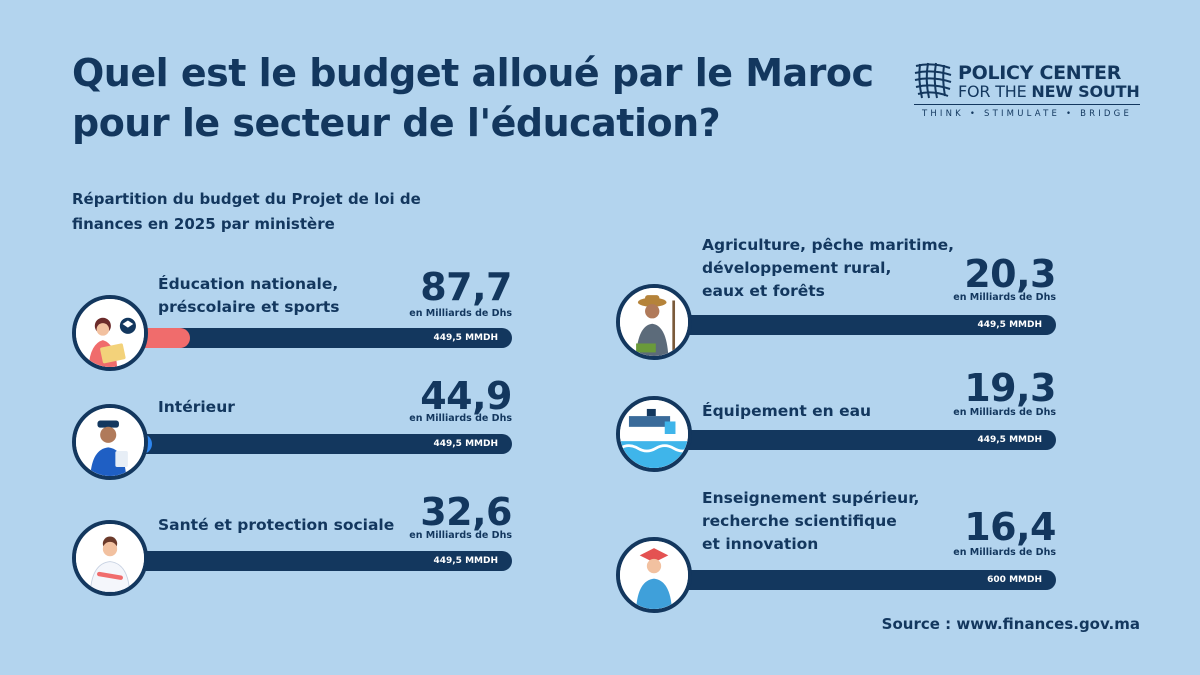 The width and height of the screenshot is (1200, 675). What do you see at coordinates (110, 442) in the screenshot?
I see `police-officer-icon` at bounding box center [110, 442].